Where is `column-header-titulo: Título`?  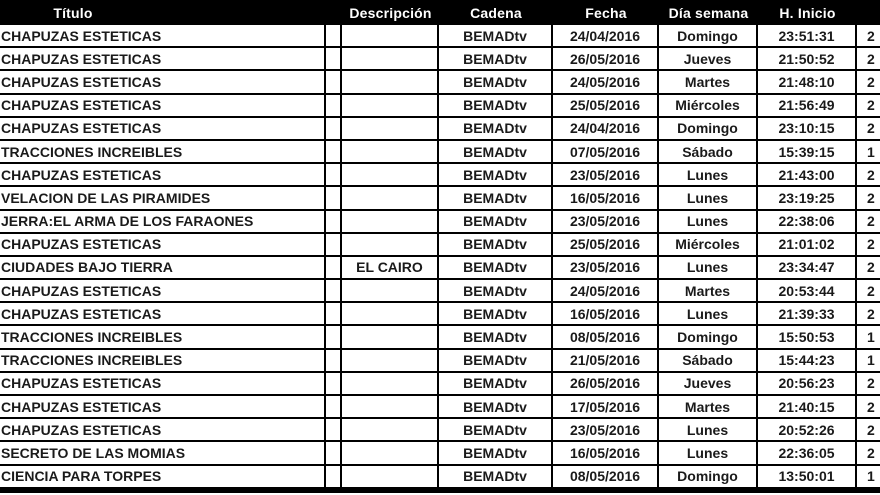
column-header-titulo: Título is located at coordinates (163, 12).